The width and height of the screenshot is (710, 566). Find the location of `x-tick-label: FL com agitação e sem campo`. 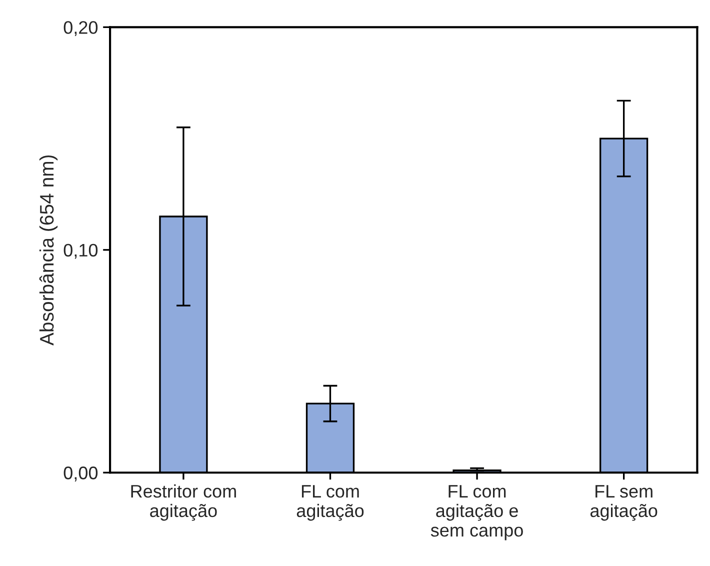

x-tick-label: FL com agitação e sem campo is located at coordinates (476, 512).